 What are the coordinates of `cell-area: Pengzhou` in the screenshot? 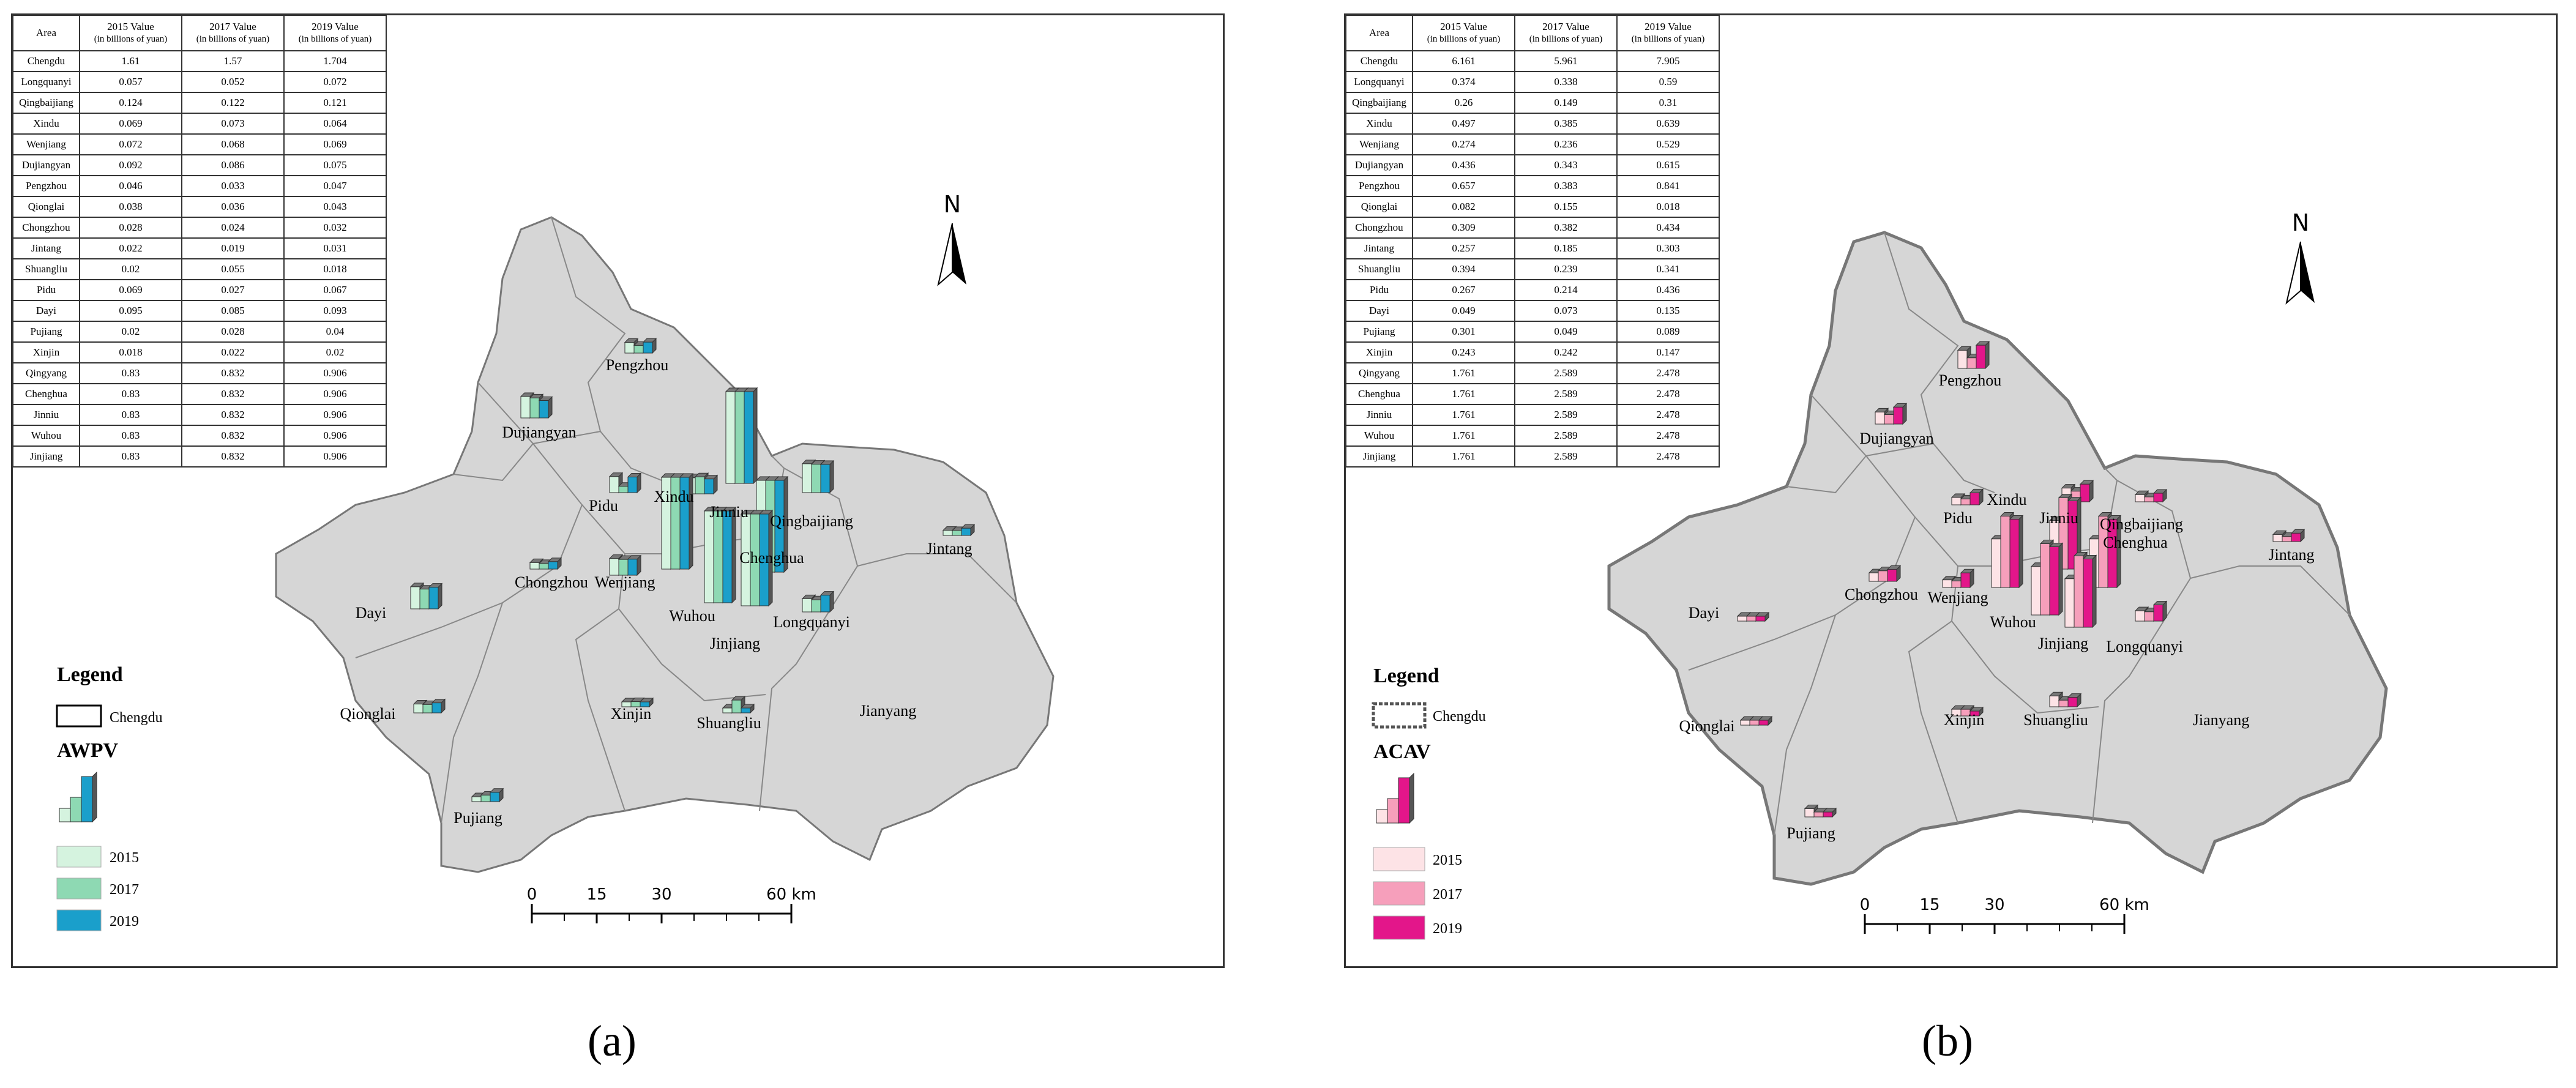 It's located at (1379, 186).